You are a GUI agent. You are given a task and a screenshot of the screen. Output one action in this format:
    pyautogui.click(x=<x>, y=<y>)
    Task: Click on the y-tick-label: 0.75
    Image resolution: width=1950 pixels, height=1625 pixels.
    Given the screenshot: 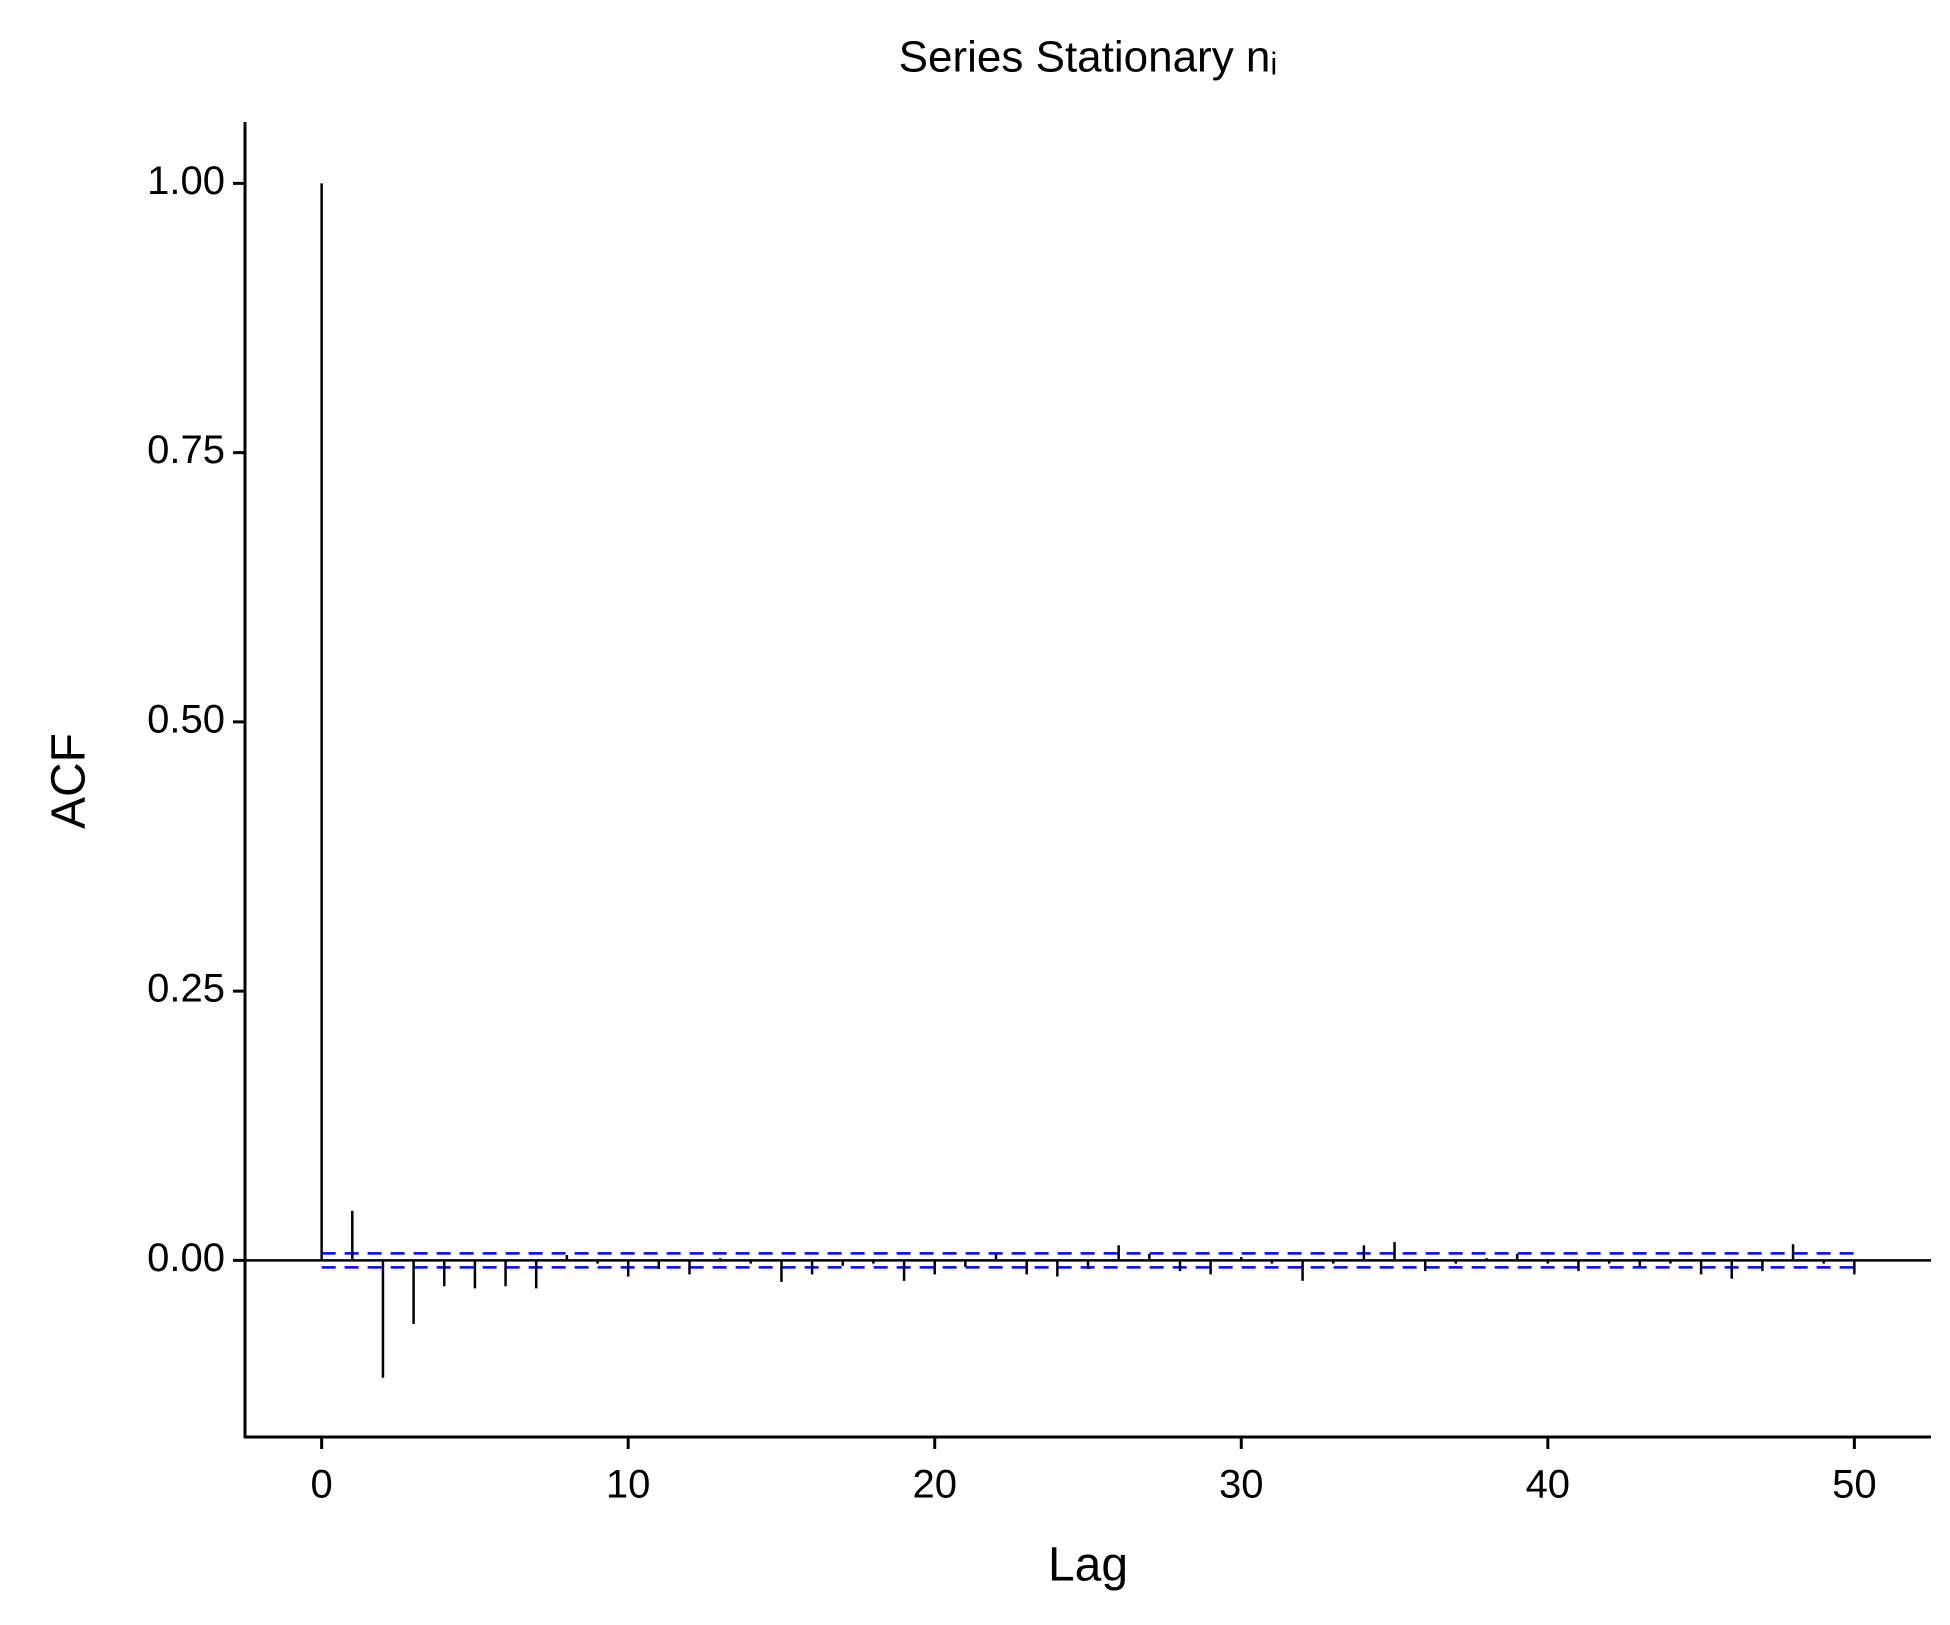 What is the action you would take?
    pyautogui.click(x=186, y=450)
    